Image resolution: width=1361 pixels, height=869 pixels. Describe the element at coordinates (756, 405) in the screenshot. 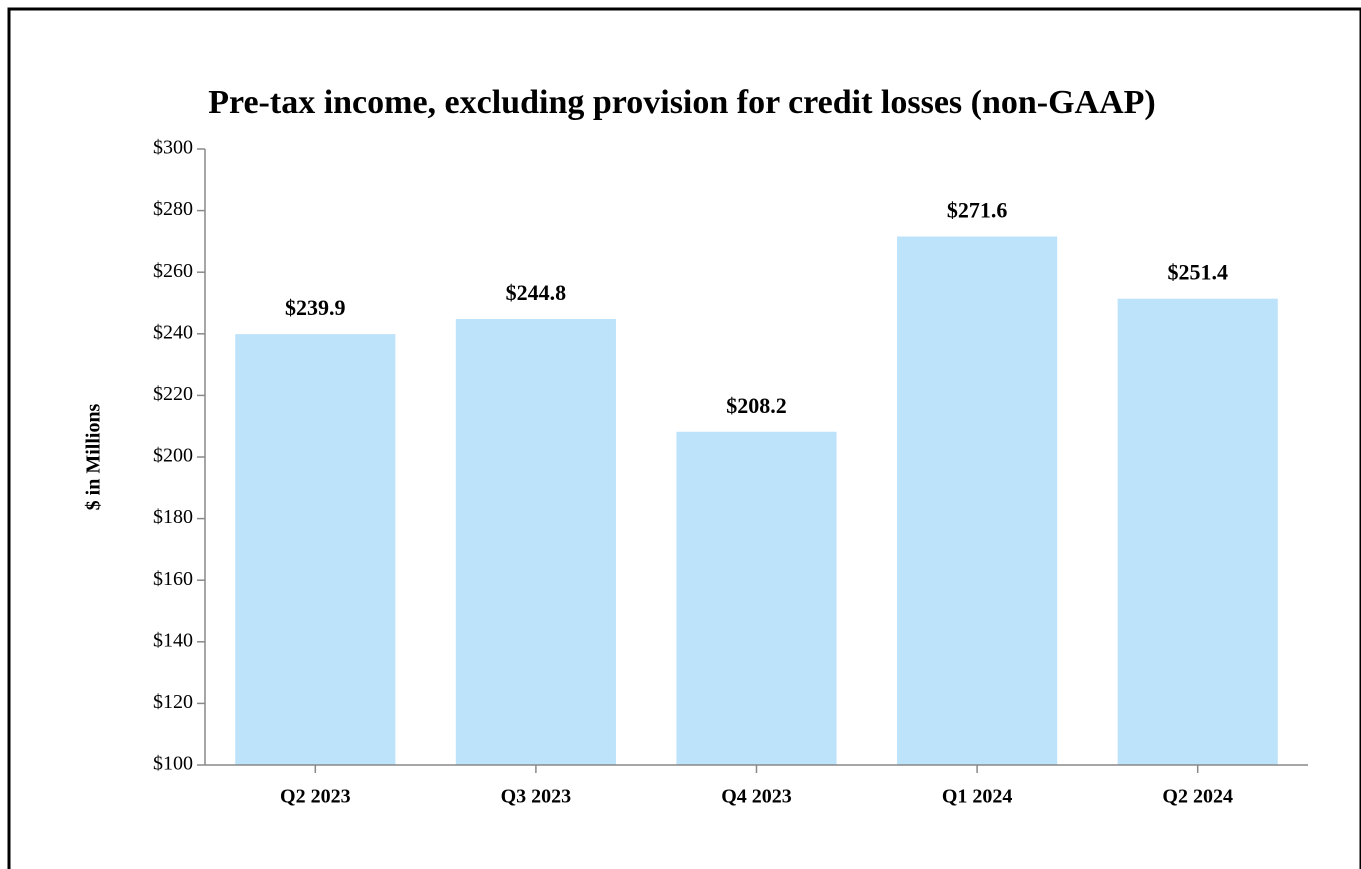

I see `value-label: $208.2` at that location.